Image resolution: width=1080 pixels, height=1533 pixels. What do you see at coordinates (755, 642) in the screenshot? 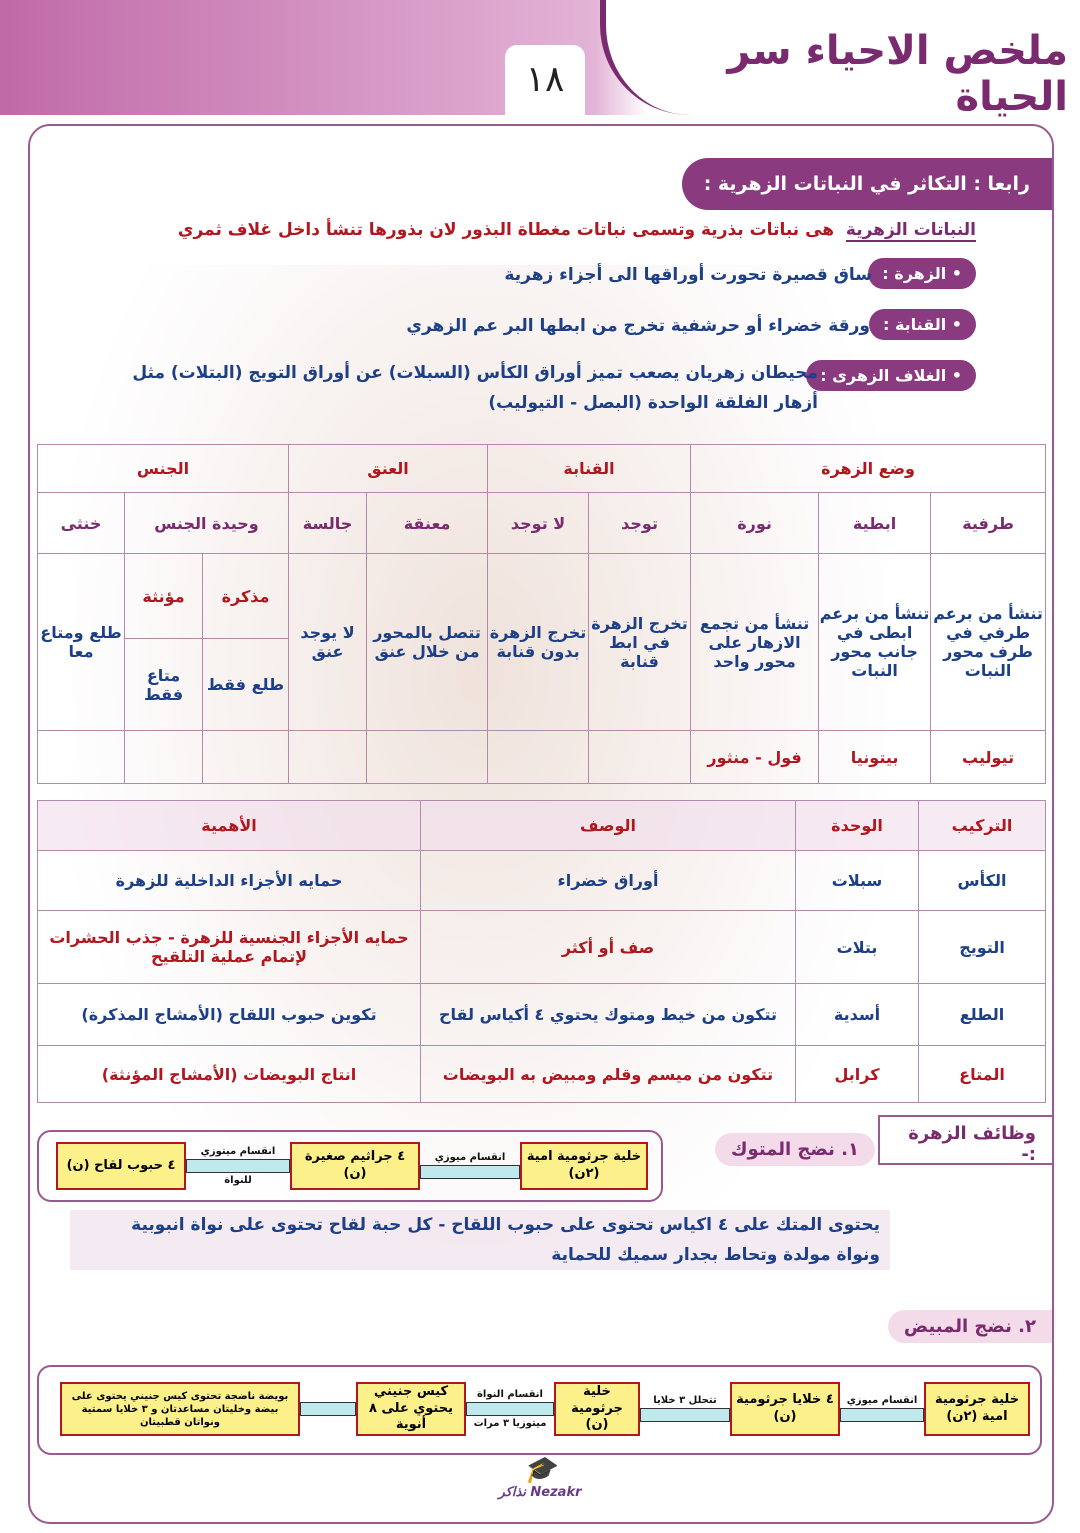
I see `desc-inflorescence: تنشأ من تجمع الازهار على محور واحد` at bounding box center [755, 642].